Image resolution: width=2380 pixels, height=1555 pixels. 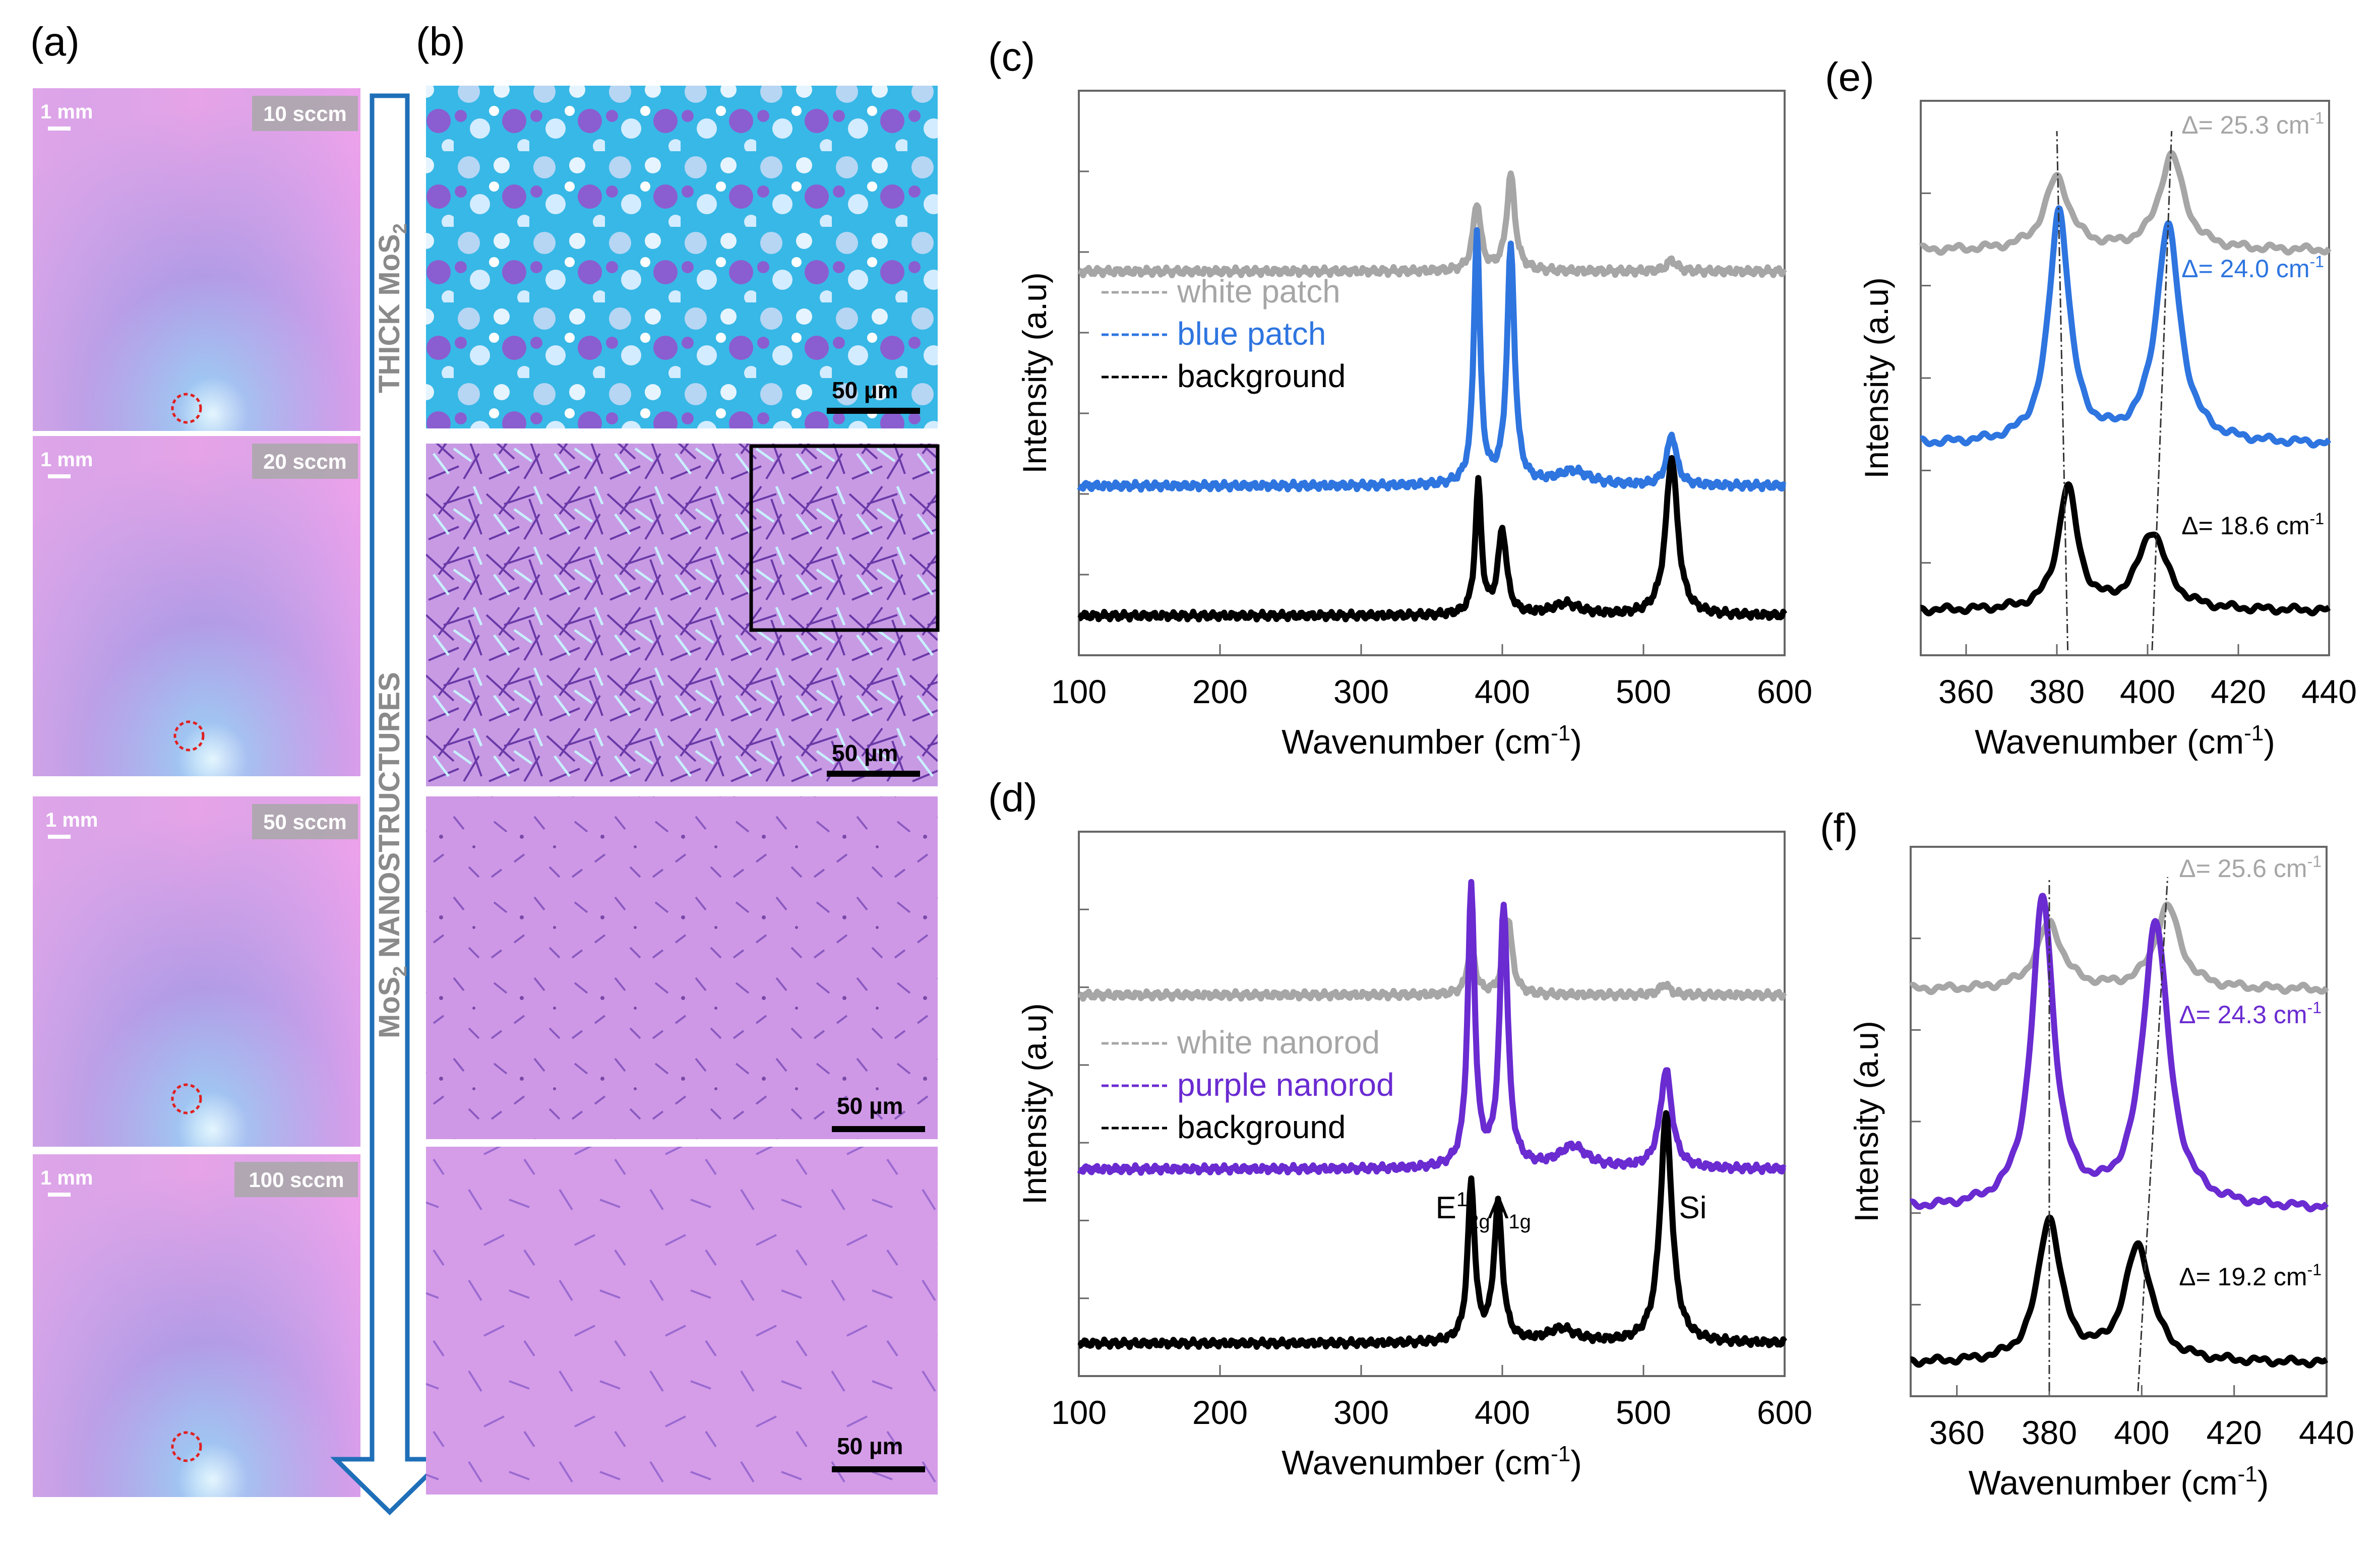 I want to click on wafer-image-4: 1 mm 100 sccm, so click(x=196, y=1325).